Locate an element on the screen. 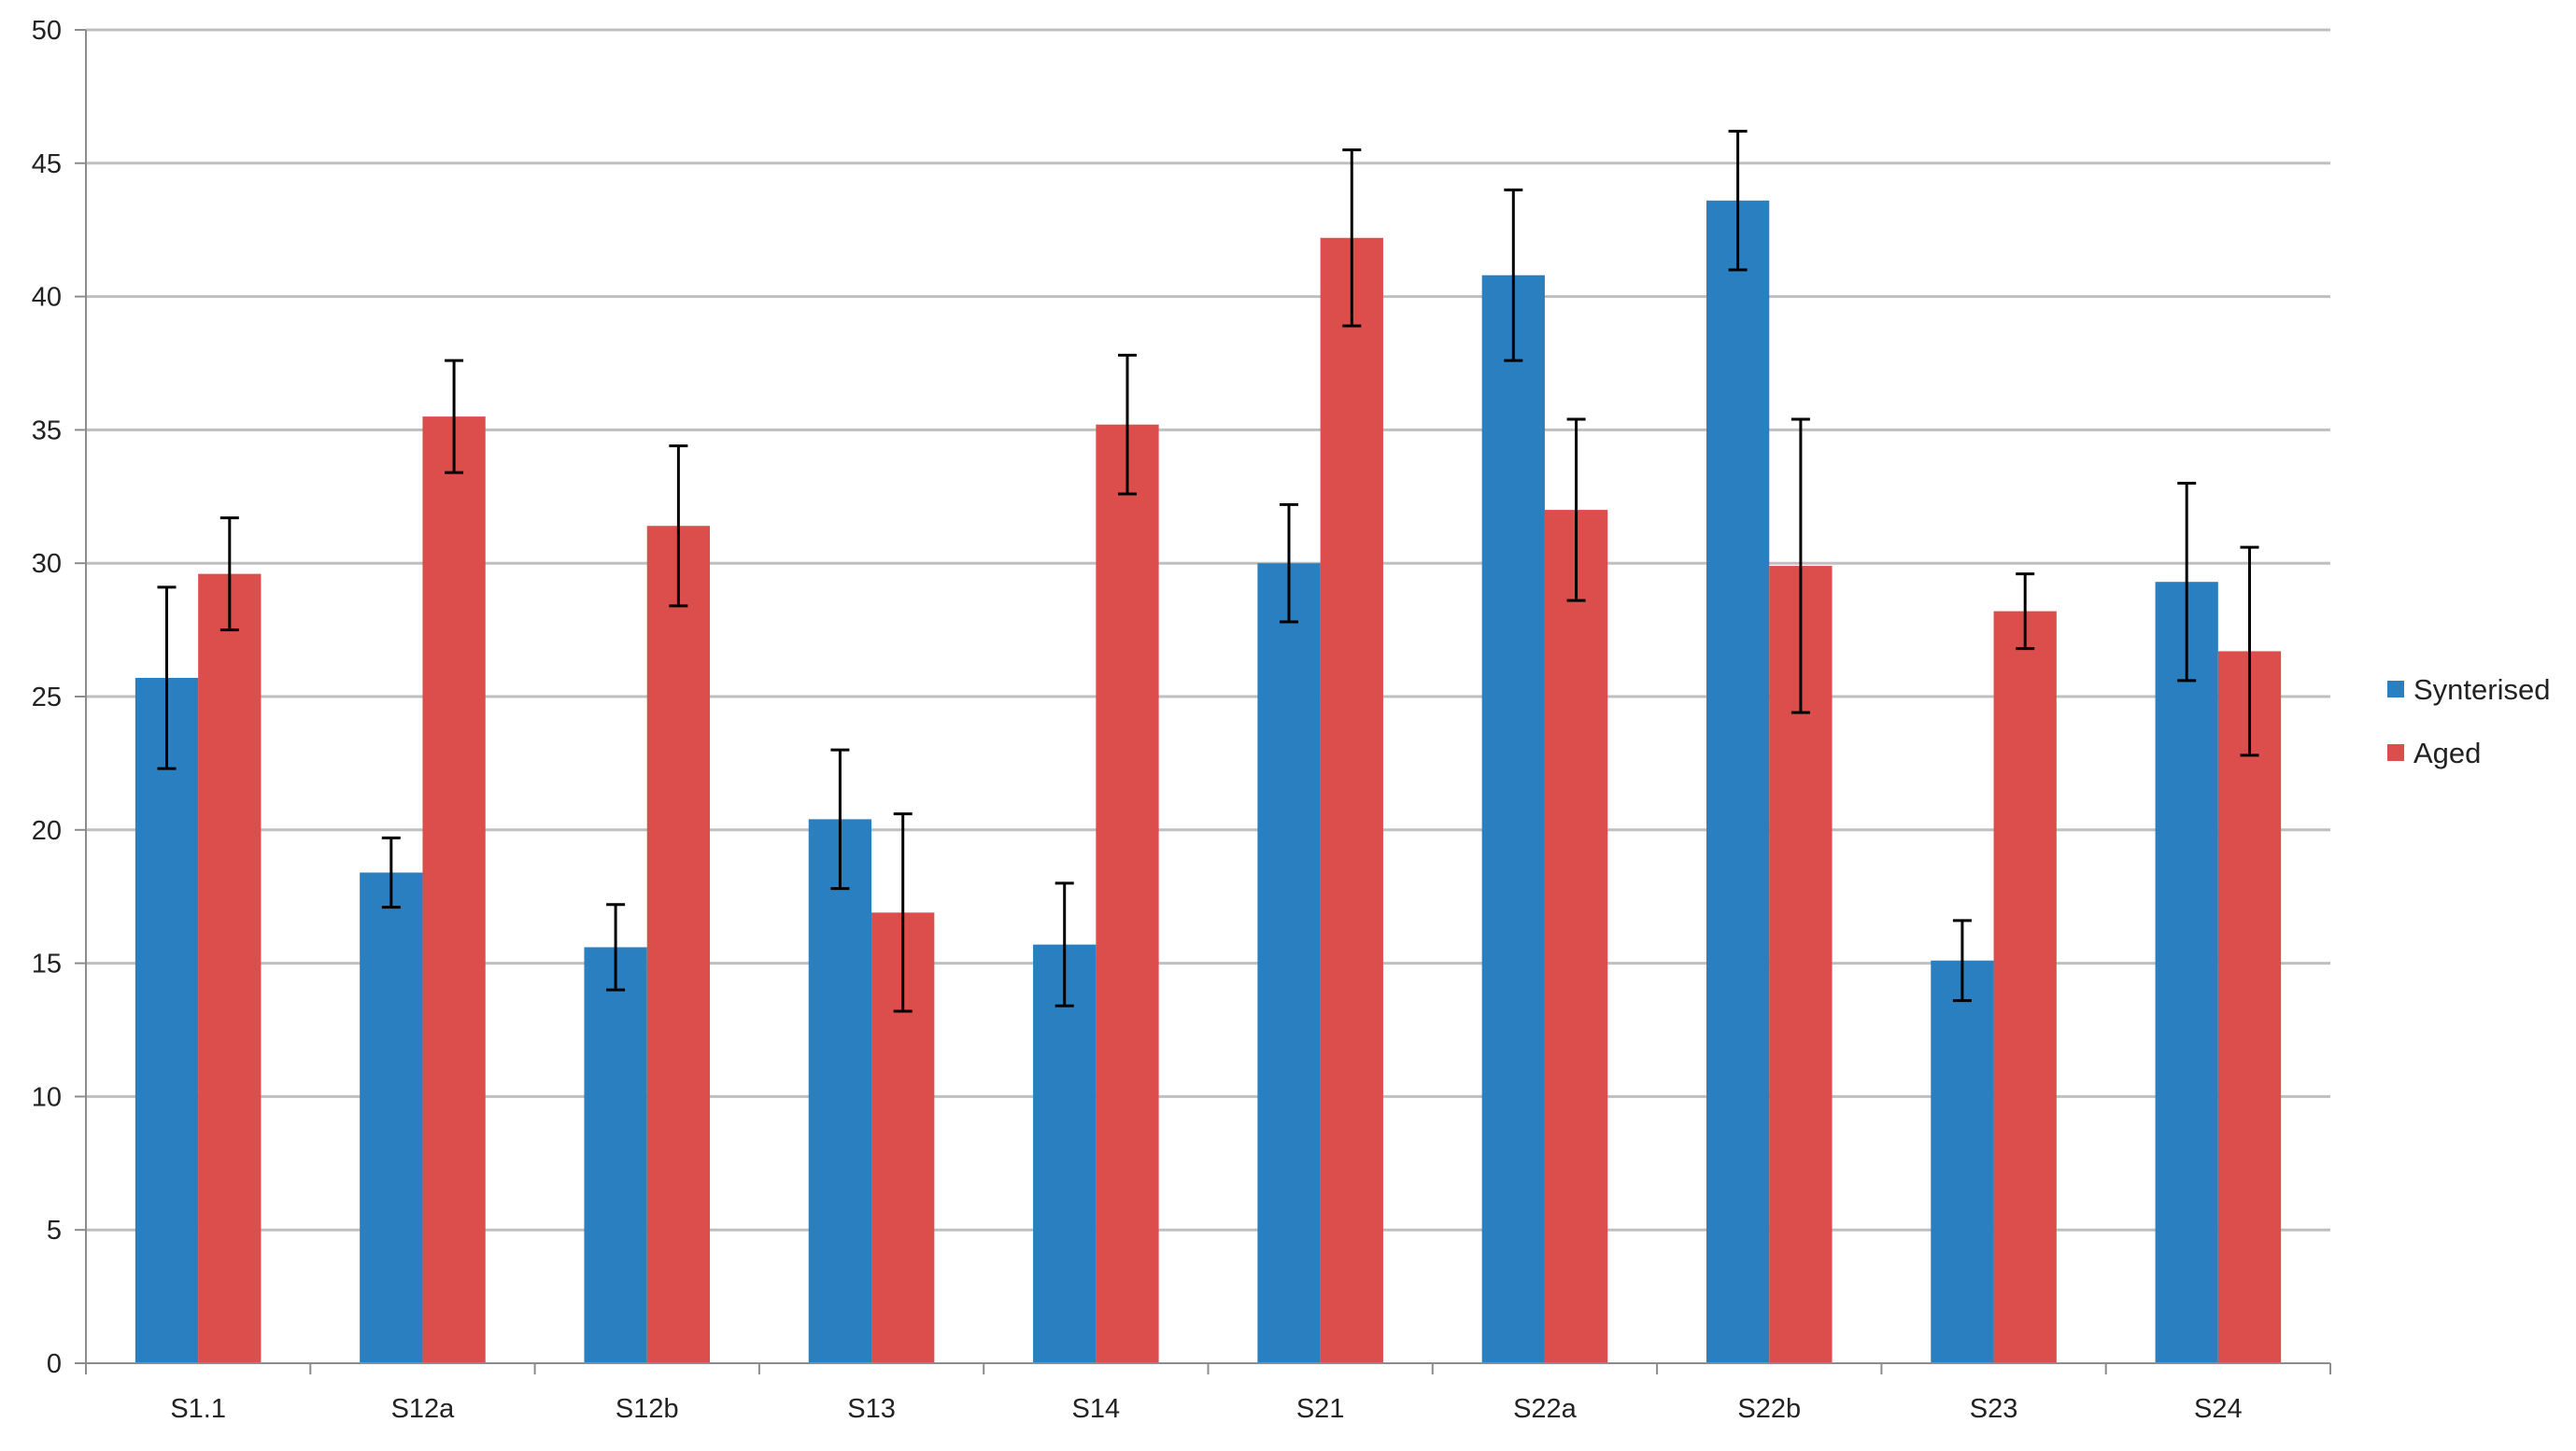 The height and width of the screenshot is (1451, 2576). x-tick-label: S23 is located at coordinates (1994, 1409).